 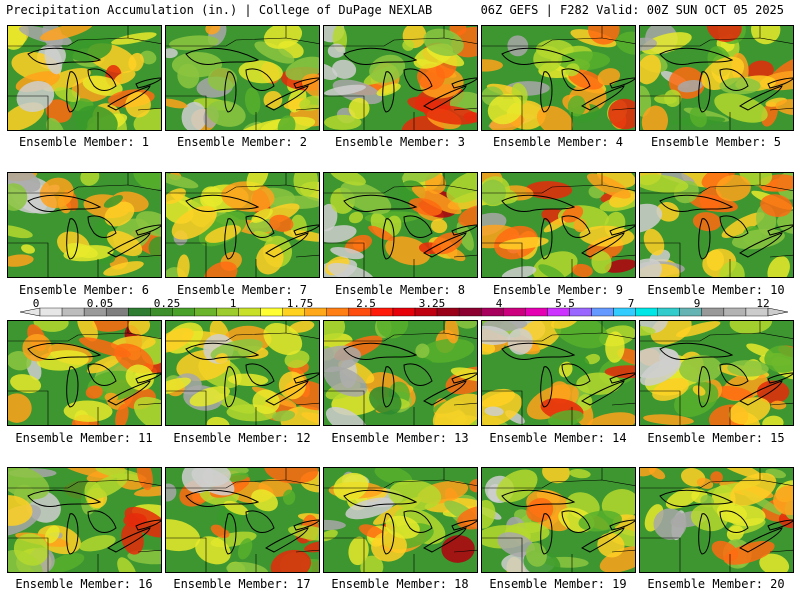 What do you see at coordinates (233, 303) in the screenshot?
I see `colorbar-tick-label: 1` at bounding box center [233, 303].